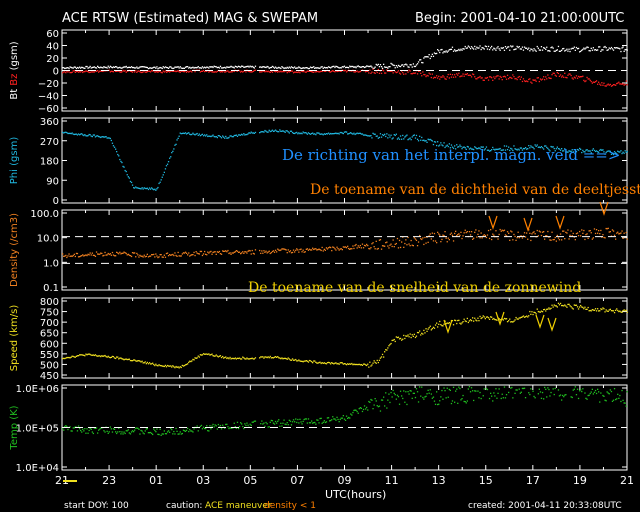 The width and height of the screenshot is (640, 512). What do you see at coordinates (355, 494) in the screenshot?
I see `x-axis-label: UTC(hours)` at bounding box center [355, 494].